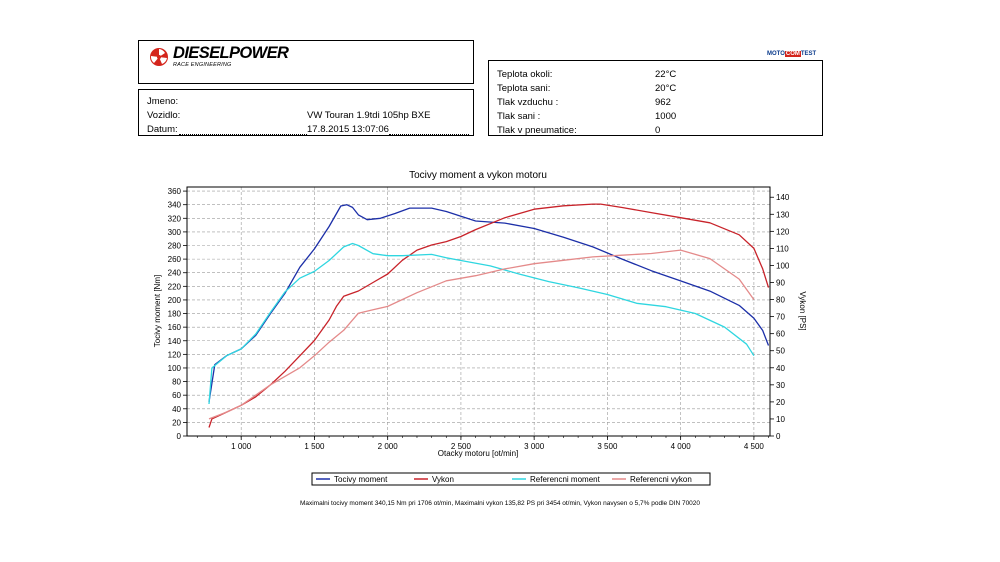  I want to click on y-left-tick-label: 320, so click(175, 218).